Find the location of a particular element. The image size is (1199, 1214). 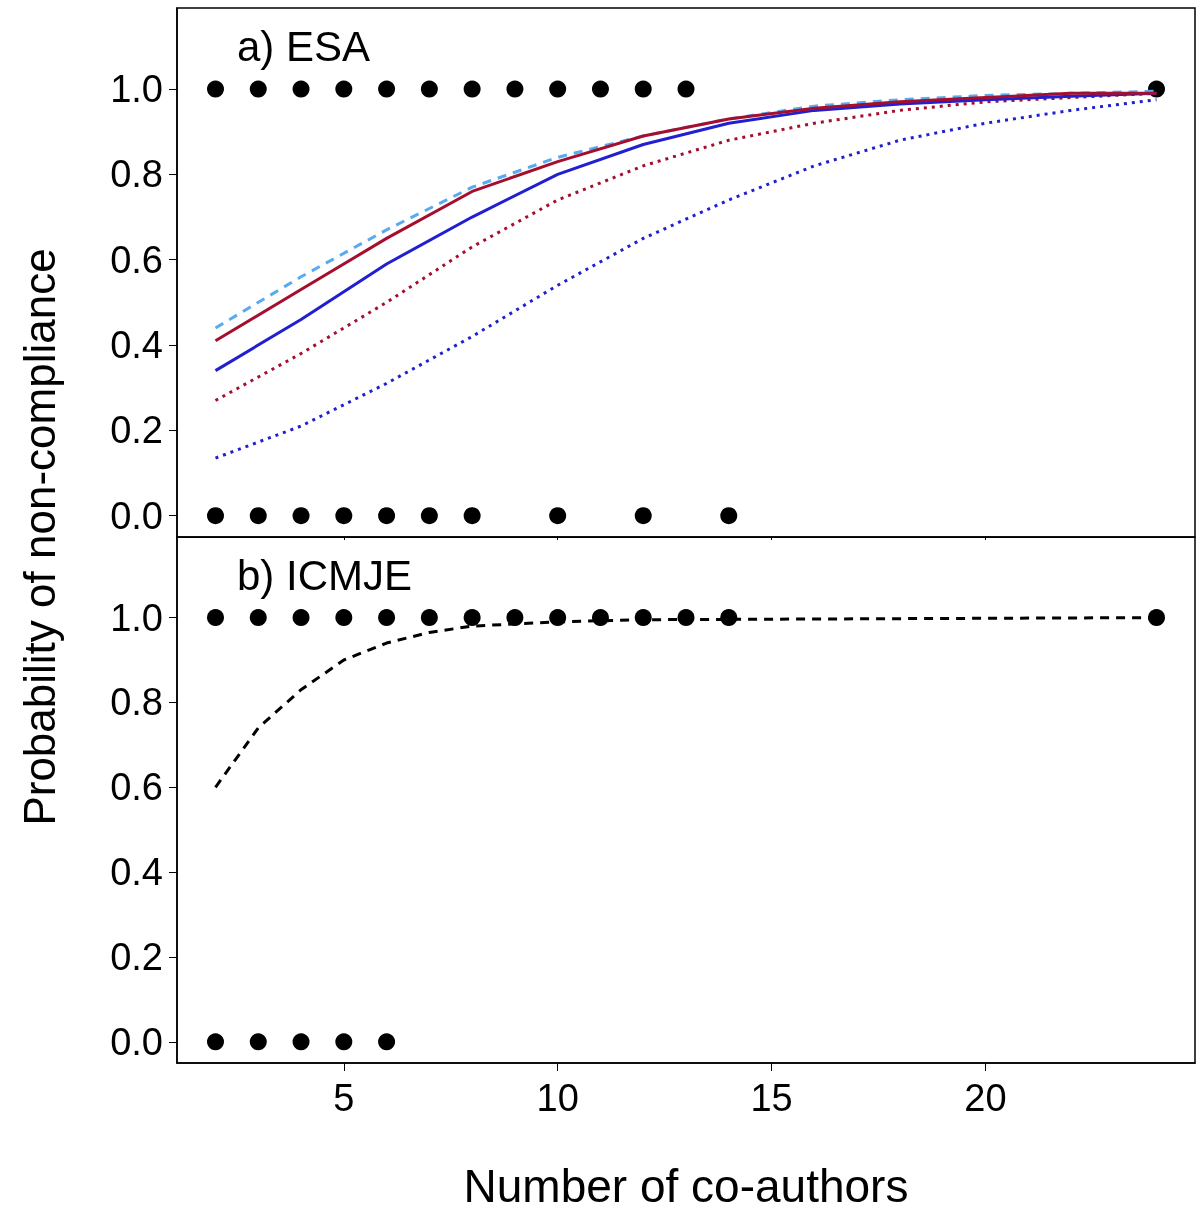

x-tick-label: 15 is located at coordinates (771, 1098).